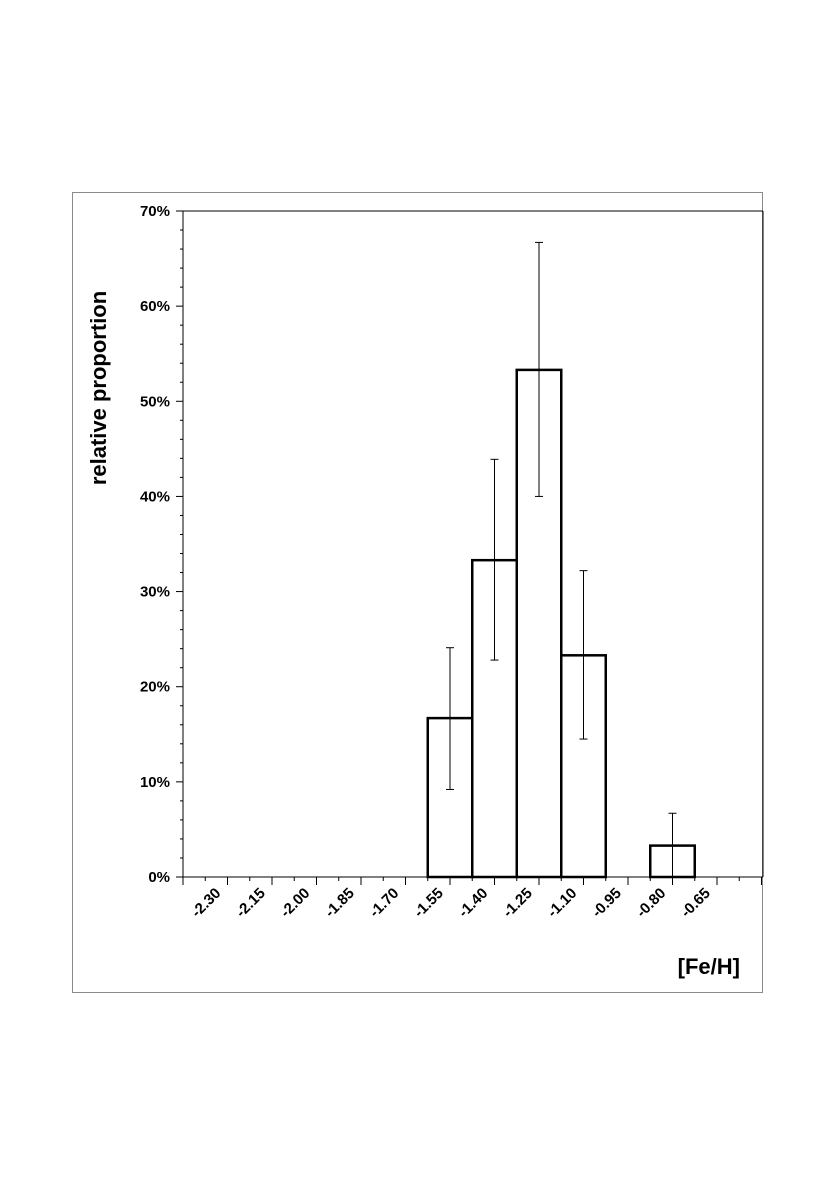 The image size is (830, 1193). What do you see at coordinates (295, 903) in the screenshot?
I see `x-tick-label: -2.00` at bounding box center [295, 903].